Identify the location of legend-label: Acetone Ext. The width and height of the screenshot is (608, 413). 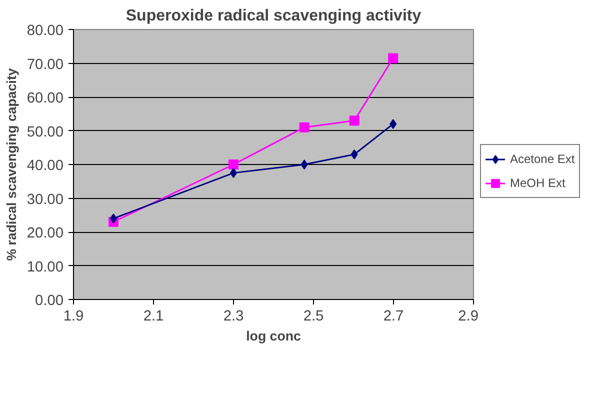
(542, 159).